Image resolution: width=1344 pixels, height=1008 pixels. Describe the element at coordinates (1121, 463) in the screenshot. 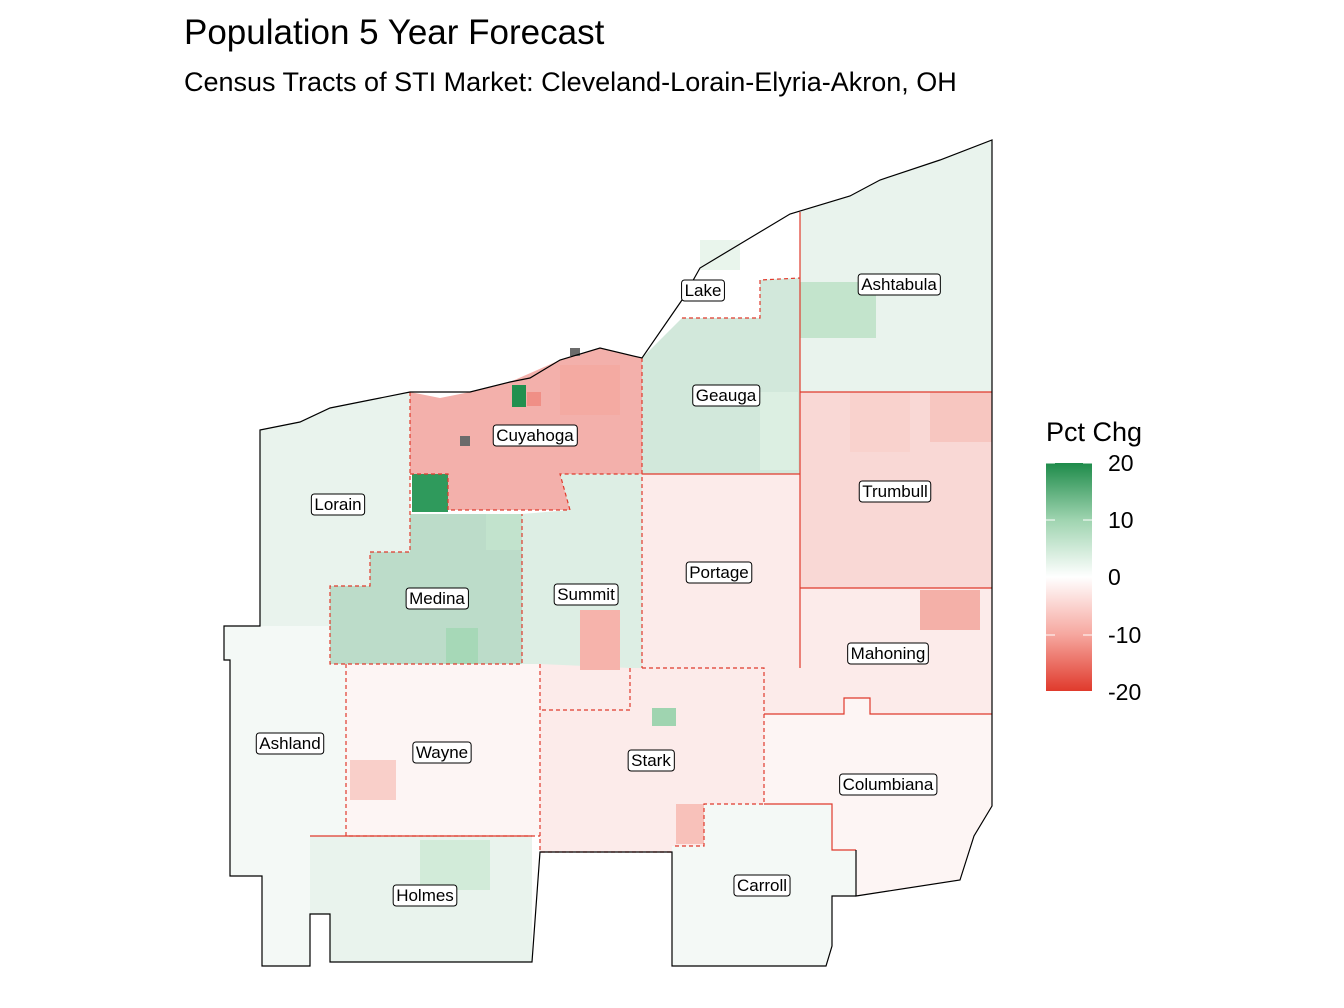

I see `legend-tick-label: 20` at that location.